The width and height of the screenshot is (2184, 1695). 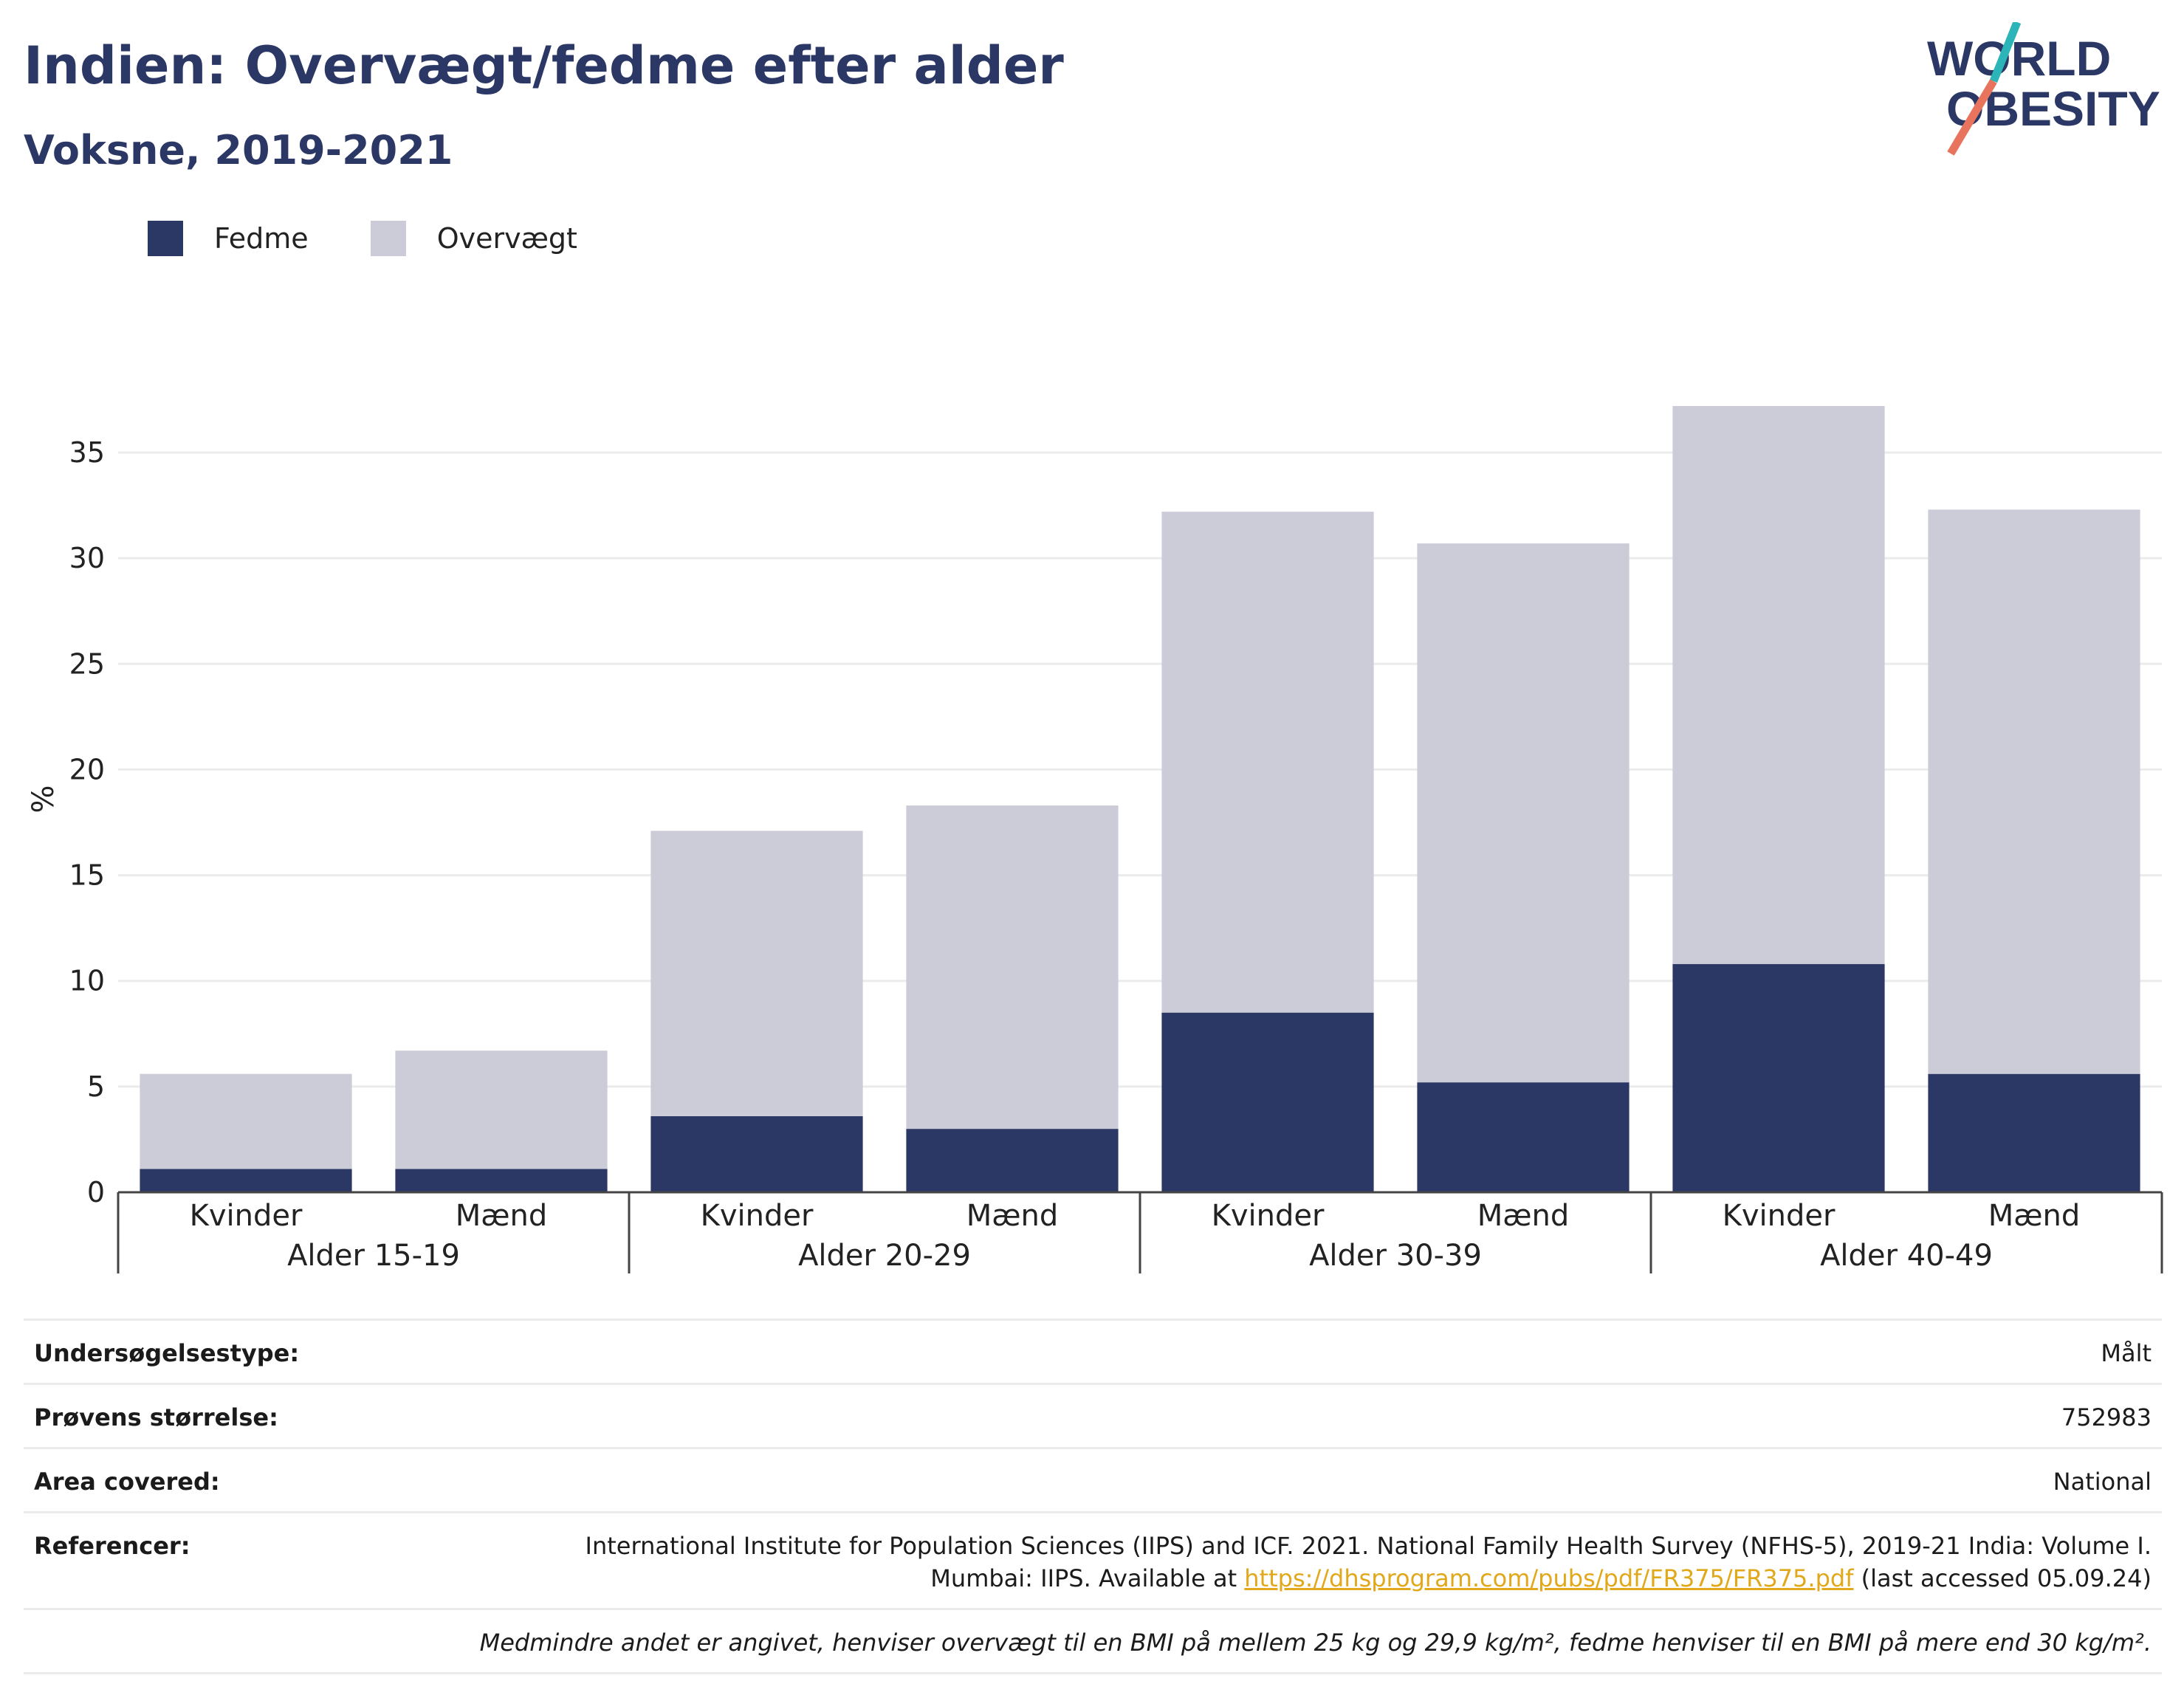 I want to click on y-axis-label: %, so click(x=44, y=799).